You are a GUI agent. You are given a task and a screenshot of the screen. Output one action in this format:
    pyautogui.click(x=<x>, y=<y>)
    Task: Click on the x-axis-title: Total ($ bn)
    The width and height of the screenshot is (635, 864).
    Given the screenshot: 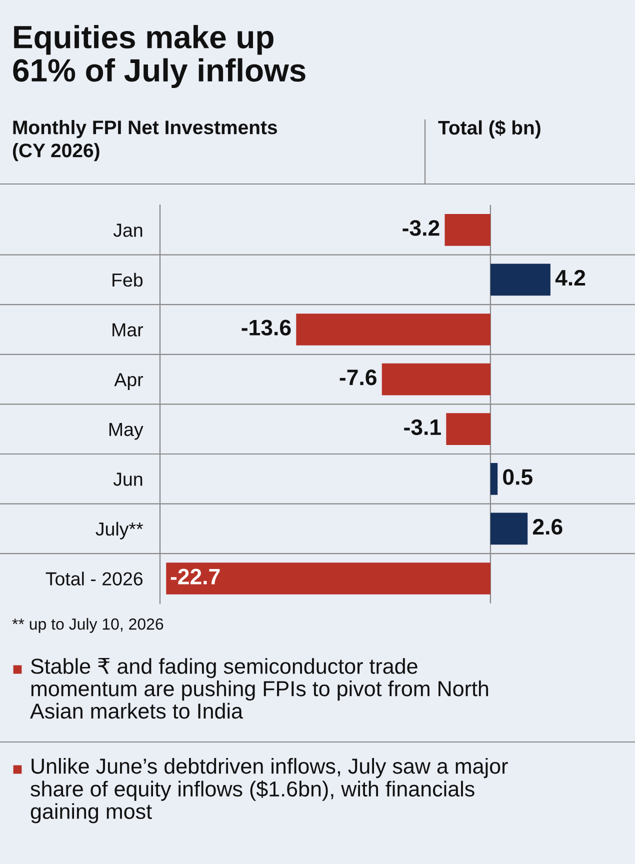 What is the action you would take?
    pyautogui.click(x=489, y=129)
    